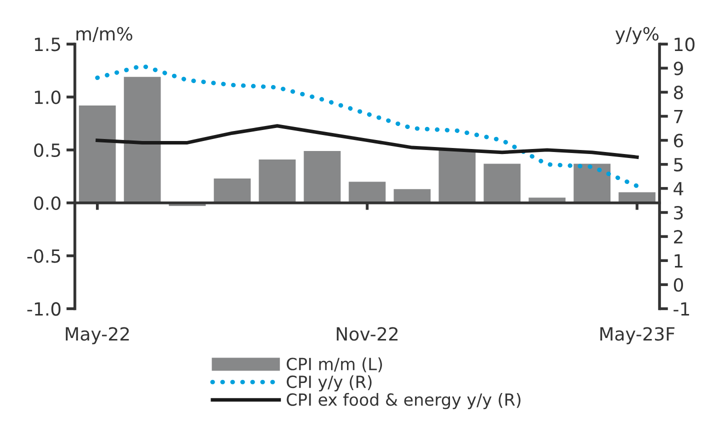 The image size is (713, 441). I want to click on y2-tick-label: -1, so click(682, 309).